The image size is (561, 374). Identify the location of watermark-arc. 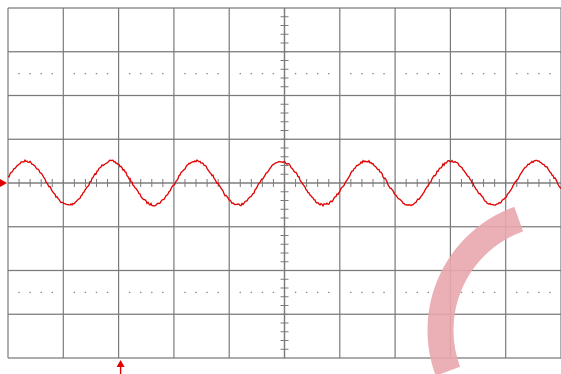
(475, 290).